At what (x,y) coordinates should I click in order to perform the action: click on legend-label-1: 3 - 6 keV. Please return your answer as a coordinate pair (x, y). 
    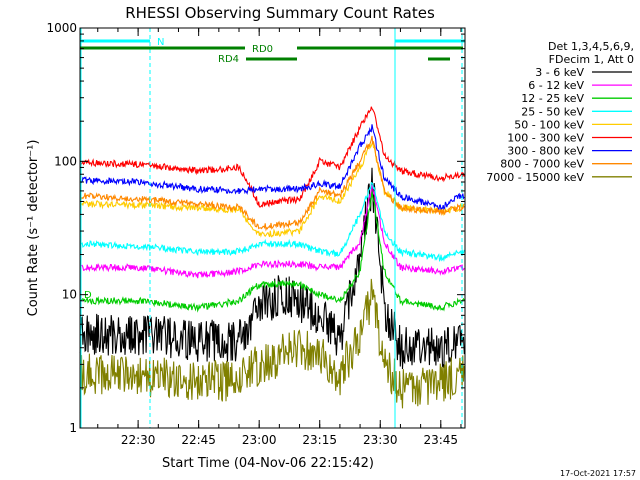
    Looking at the image, I should click on (559, 72).